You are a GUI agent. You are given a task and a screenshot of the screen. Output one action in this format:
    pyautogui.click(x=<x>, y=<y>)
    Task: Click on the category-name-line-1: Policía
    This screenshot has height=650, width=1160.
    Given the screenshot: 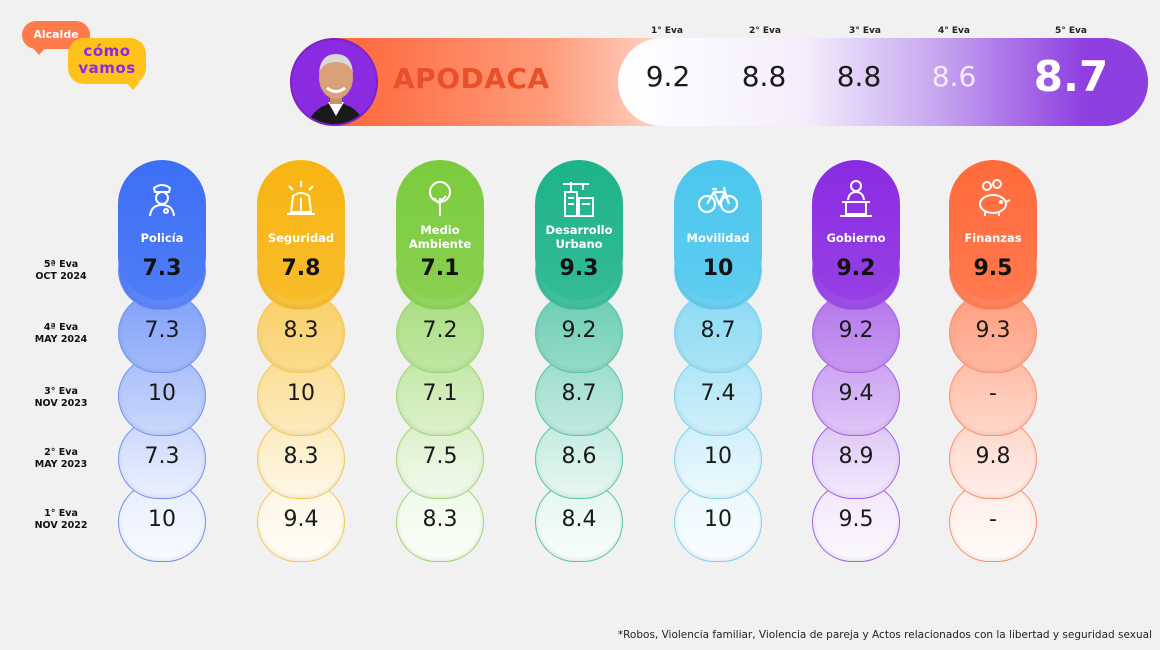 What is the action you would take?
    pyautogui.click(x=162, y=238)
    